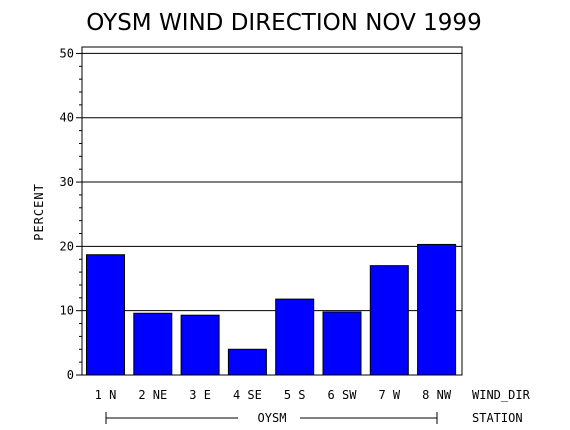  What do you see at coordinates (389, 395) in the screenshot?
I see `x-tick-label: 7 W` at bounding box center [389, 395].